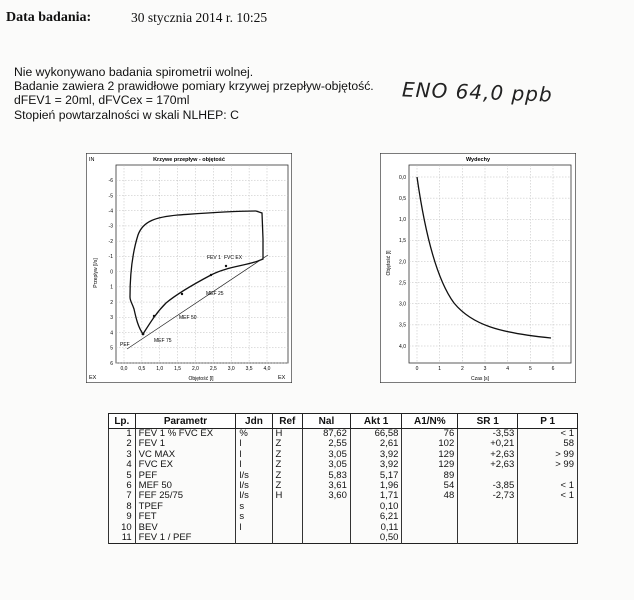  Describe the element at coordinates (111, 364) in the screenshot. I see `y-tick-label: 6` at that location.